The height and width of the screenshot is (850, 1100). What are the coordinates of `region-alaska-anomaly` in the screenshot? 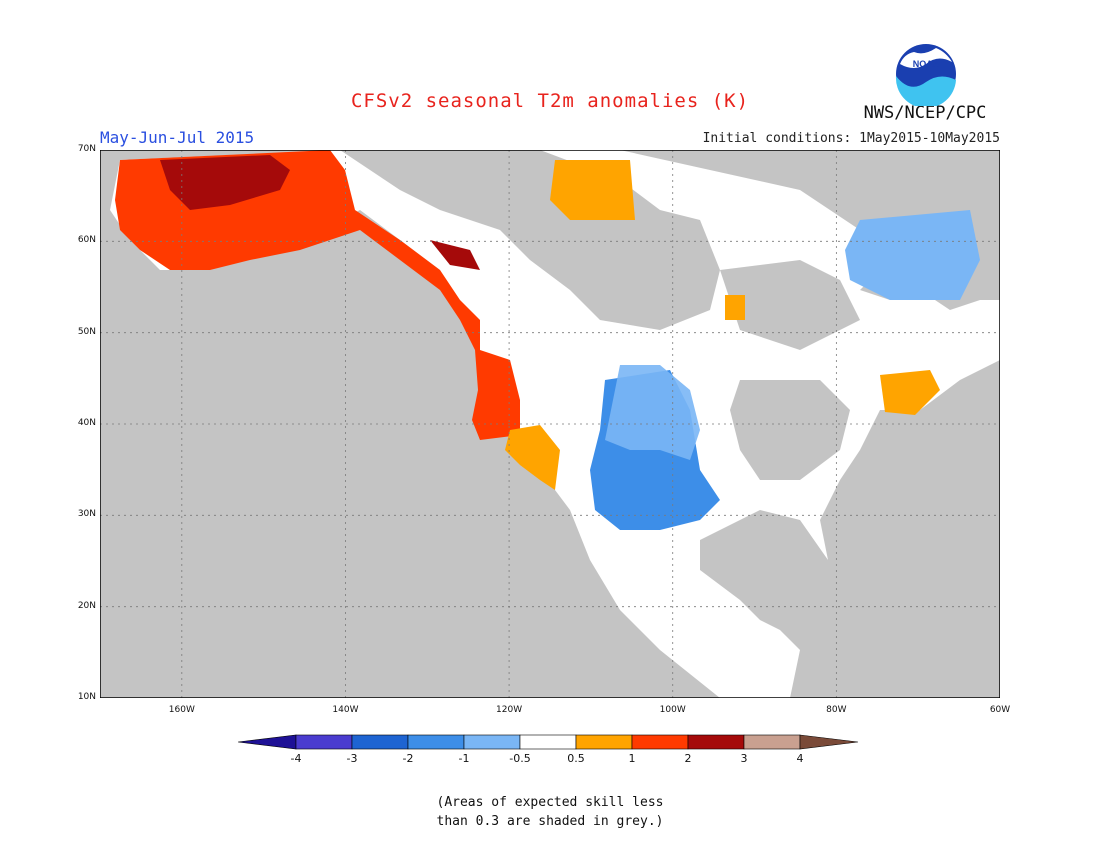 It's located at (317, 295).